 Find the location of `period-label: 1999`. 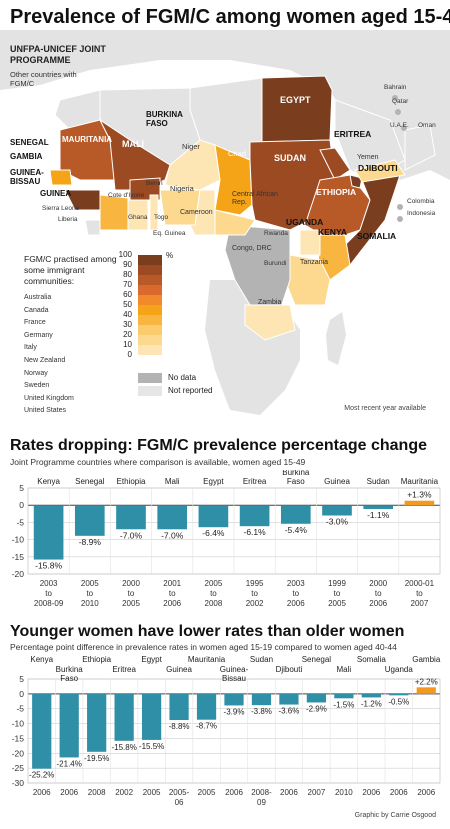

period-label: 1999 is located at coordinates (337, 583).